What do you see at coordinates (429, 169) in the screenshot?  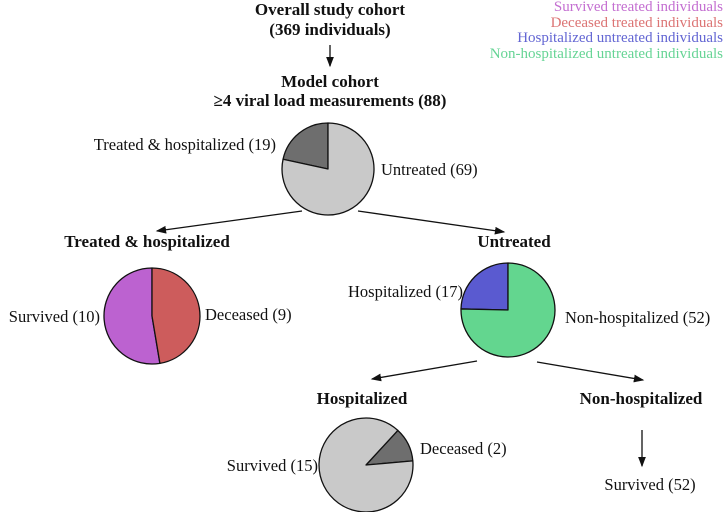 I see `pie1-right-label: Untreated (69)` at bounding box center [429, 169].